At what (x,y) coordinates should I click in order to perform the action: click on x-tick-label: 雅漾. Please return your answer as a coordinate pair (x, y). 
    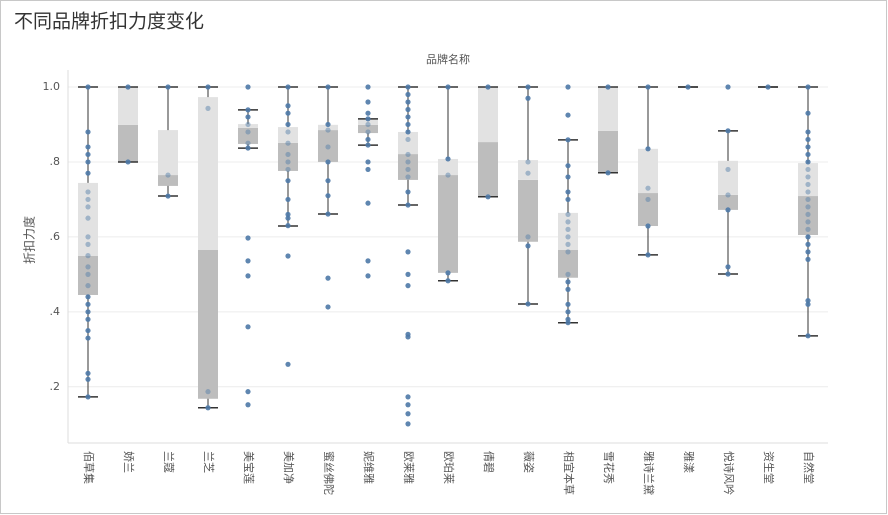
    Looking at the image, I should click on (689, 462).